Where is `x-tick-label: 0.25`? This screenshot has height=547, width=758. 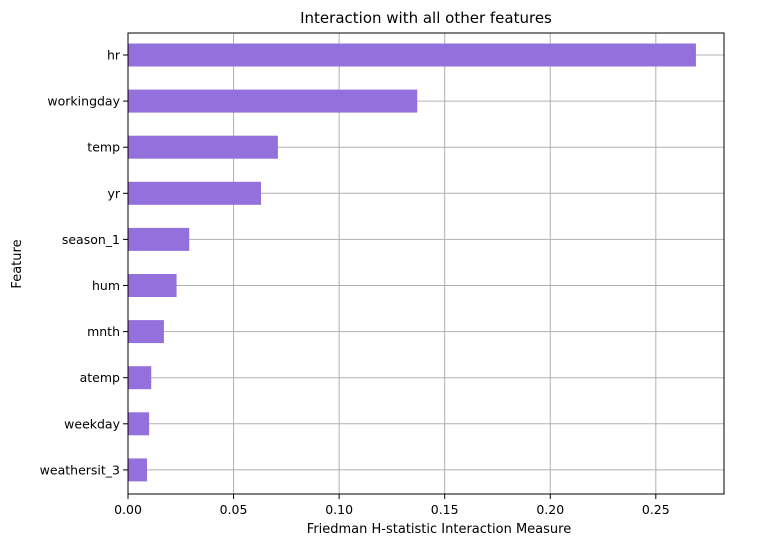
x-tick-label: 0.25 is located at coordinates (656, 509).